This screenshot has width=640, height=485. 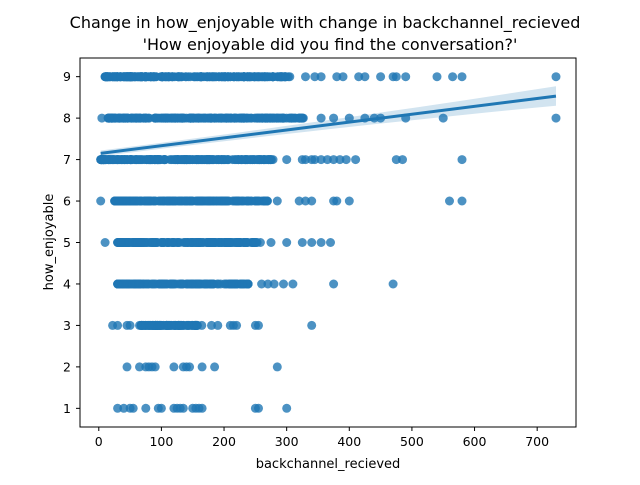 I want to click on y-axis-label: how_enjoyable, so click(x=49, y=242).